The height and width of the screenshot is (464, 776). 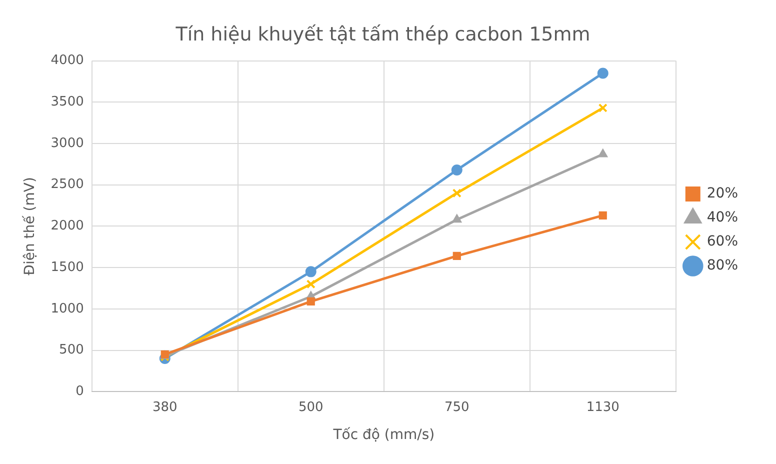 I want to click on y-tick-label: 4000, so click(x=67, y=60).